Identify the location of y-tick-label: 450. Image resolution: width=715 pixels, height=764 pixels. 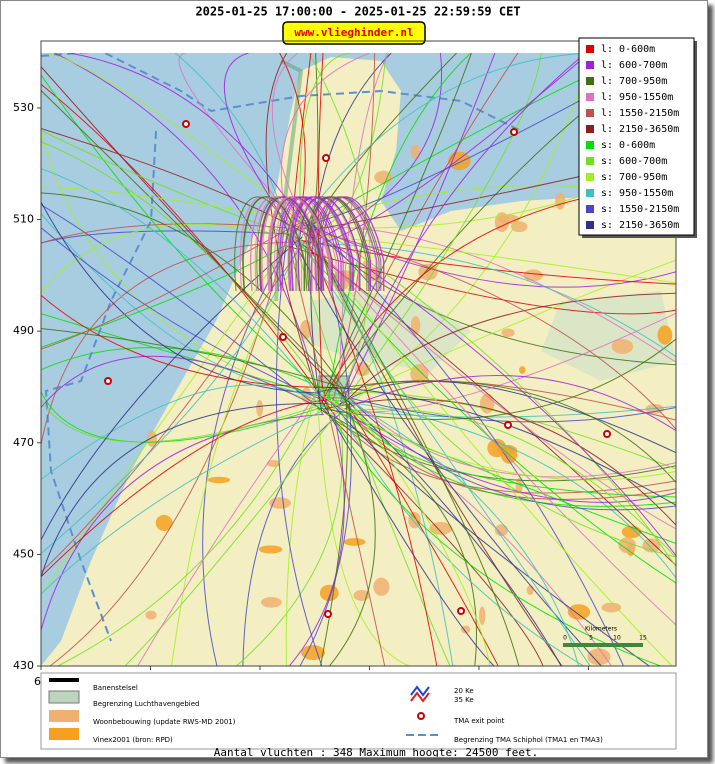
(23, 553).